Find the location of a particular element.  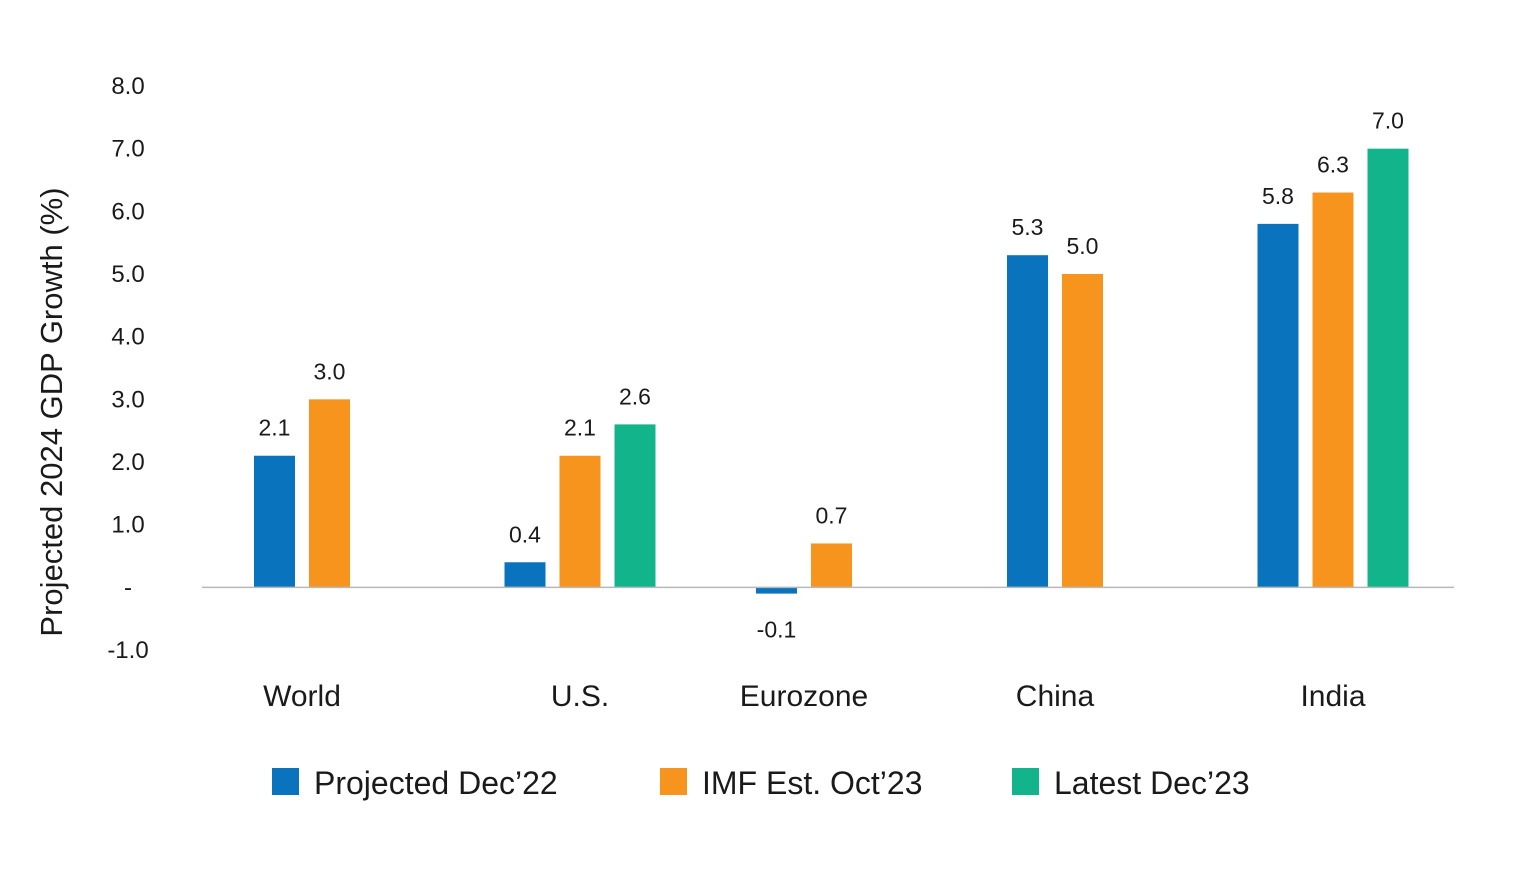

legend-label: IMF Est. Oct’23 is located at coordinates (812, 783).